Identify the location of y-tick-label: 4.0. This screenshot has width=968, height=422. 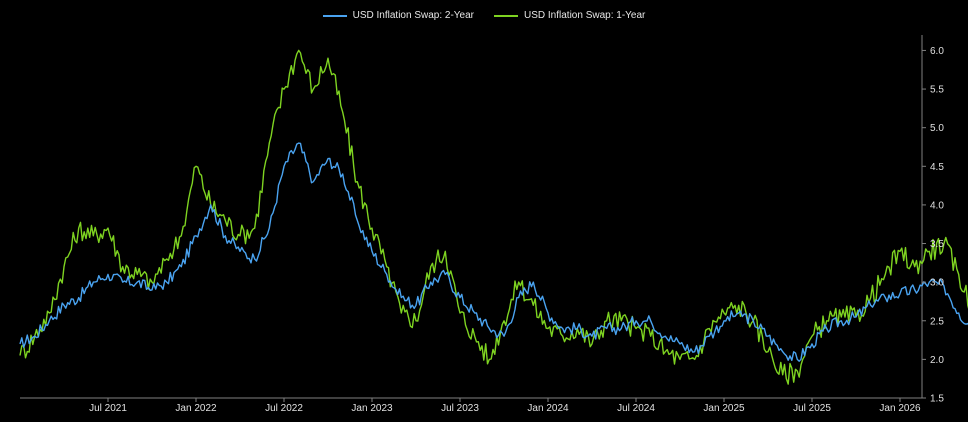
(937, 205).